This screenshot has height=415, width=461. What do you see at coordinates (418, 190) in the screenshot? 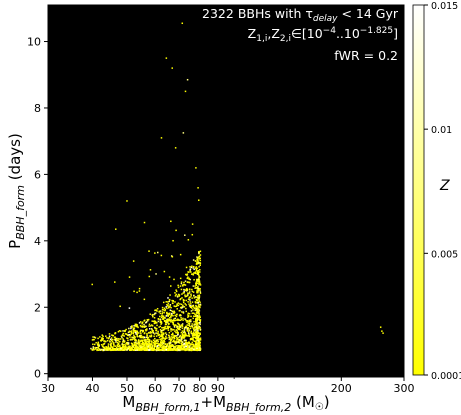
I see `colorbar-gradient` at bounding box center [418, 190].